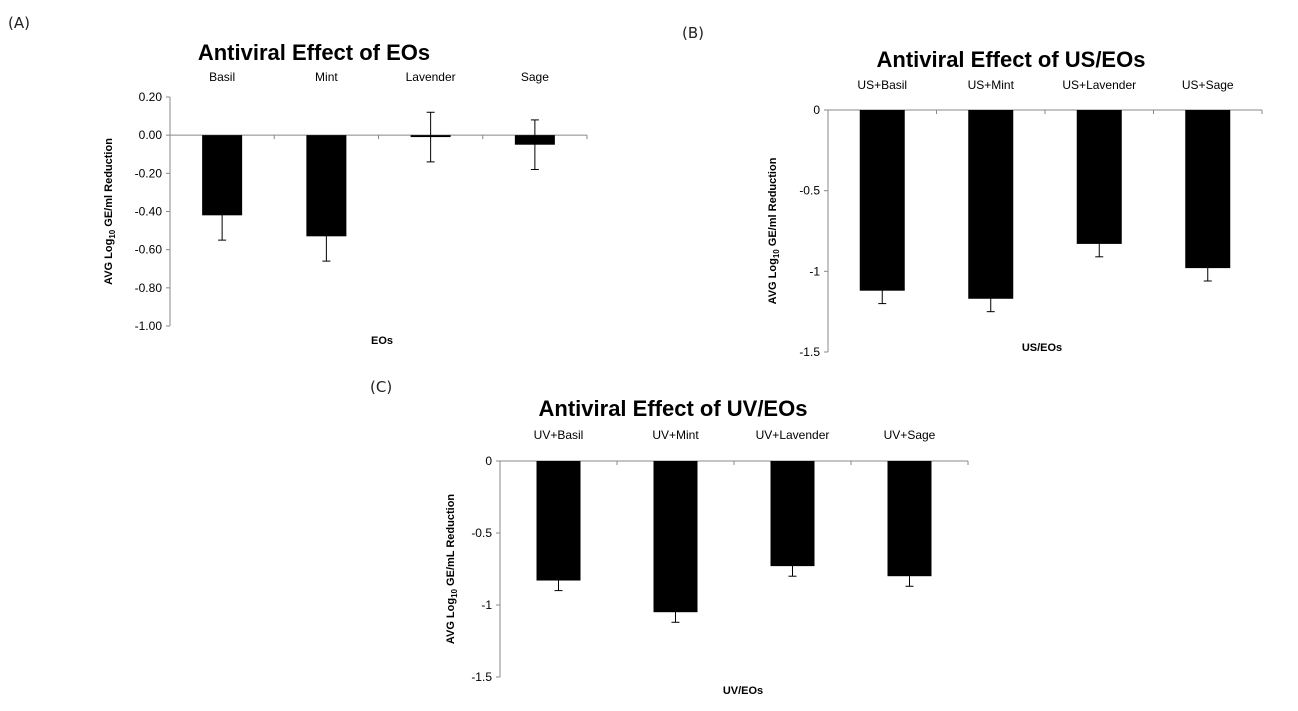  Describe the element at coordinates (151, 97) in the screenshot. I see `y-tick-label: 0.20` at that location.